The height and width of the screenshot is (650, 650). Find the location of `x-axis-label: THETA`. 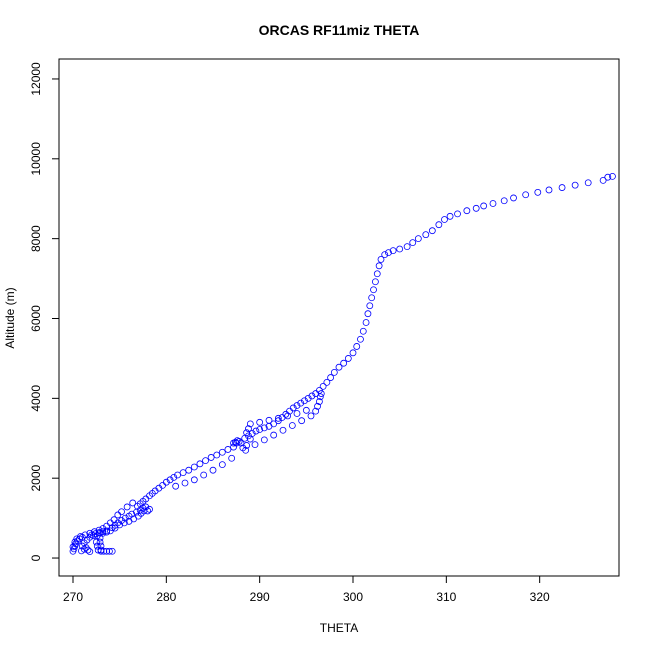

x-axis-label: THETA is located at coordinates (339, 628).